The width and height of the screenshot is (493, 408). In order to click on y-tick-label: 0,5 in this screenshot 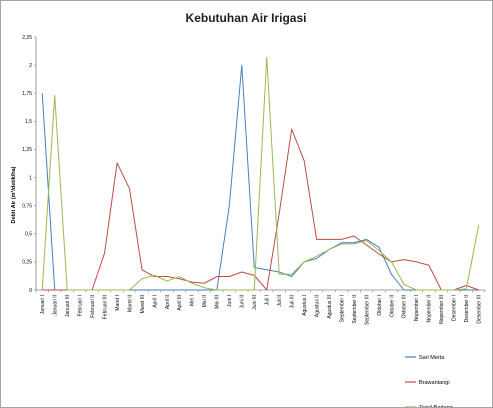, I will do `click(28, 235)`.